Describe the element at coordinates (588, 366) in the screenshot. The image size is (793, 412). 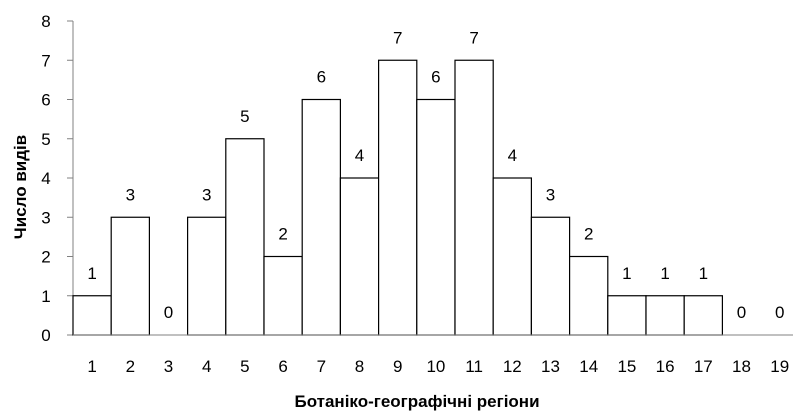
I see `x-tick-label: 14` at that location.